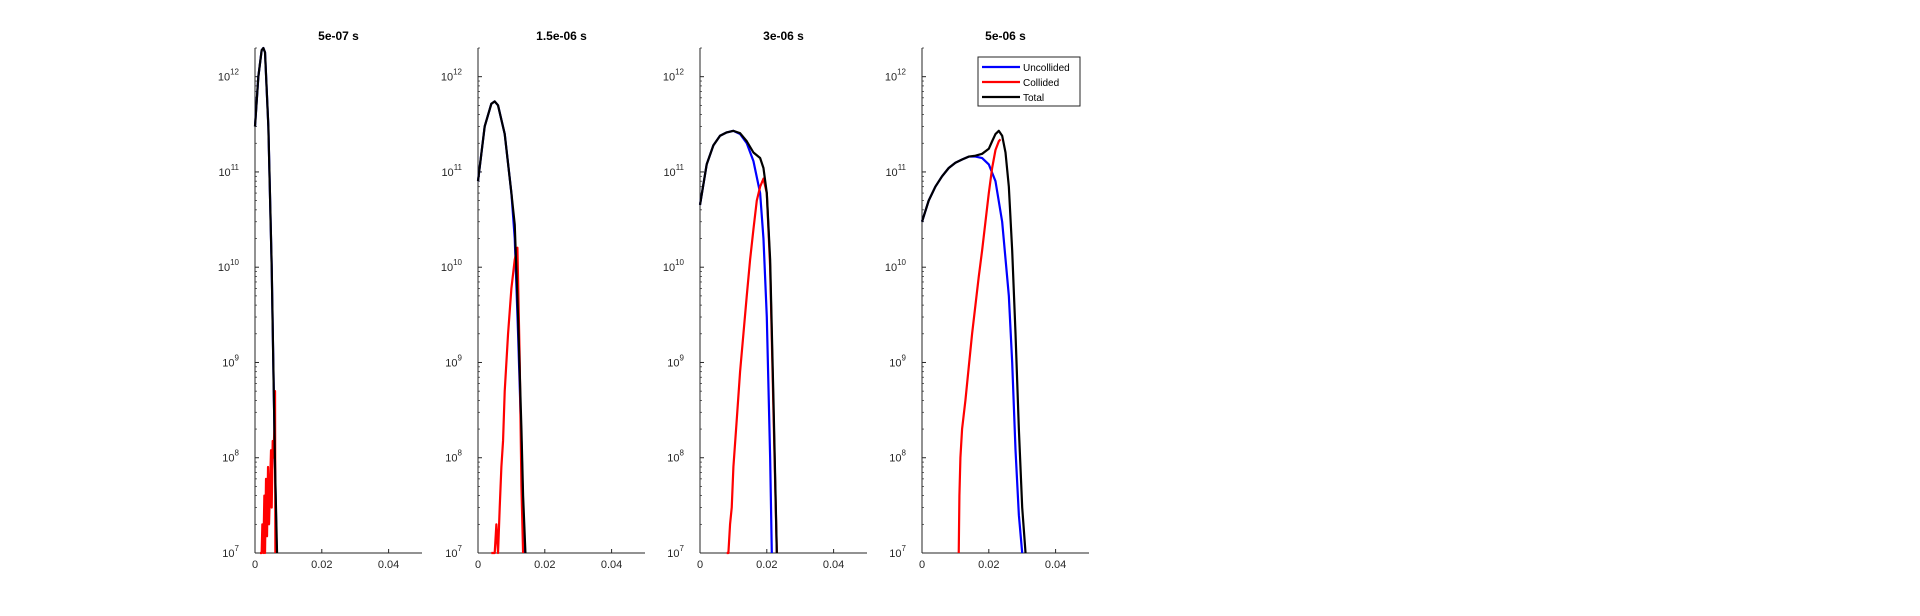  I want to click on chart-title: 3e-06 s, so click(783, 36).